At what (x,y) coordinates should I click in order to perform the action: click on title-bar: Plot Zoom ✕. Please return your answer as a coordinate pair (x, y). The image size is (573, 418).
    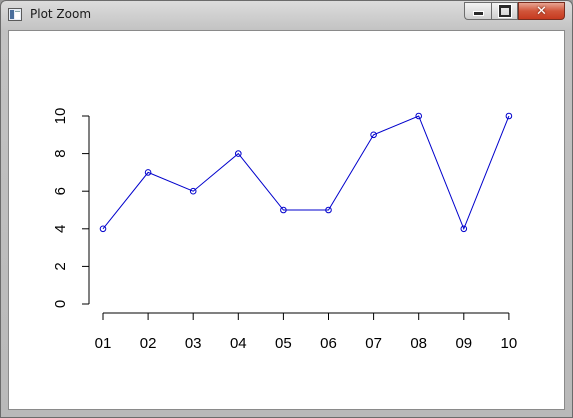
    Looking at the image, I should click on (286, 15).